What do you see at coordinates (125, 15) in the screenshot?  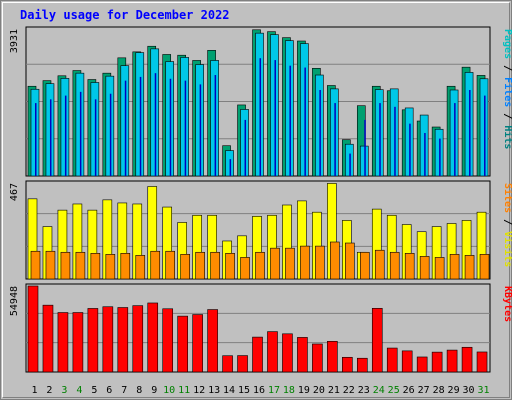 I see `chart-title: Daily usage for December 2022` at bounding box center [125, 15].